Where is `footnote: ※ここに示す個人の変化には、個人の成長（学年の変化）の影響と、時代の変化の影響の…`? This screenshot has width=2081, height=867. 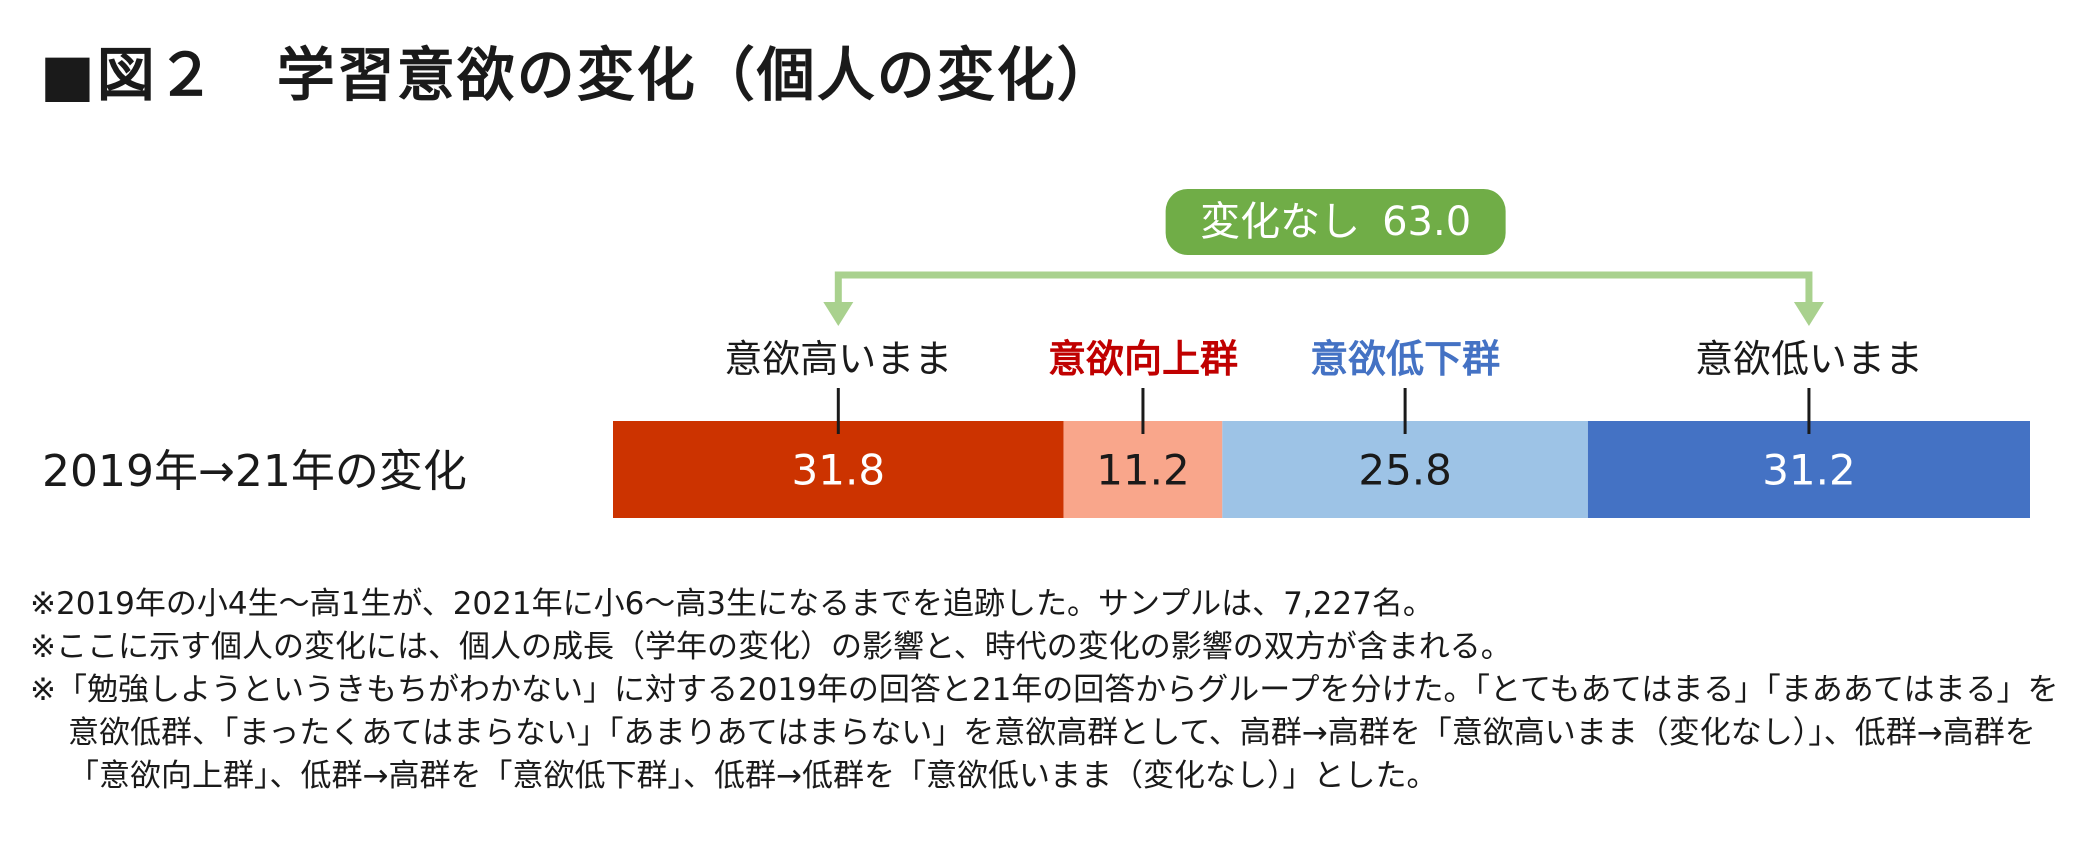
footnote: ※ここに示す個人の変化には、個人の成長（学年の変化）の影響と、時代の変化の影響の… is located at coordinates (771, 647).